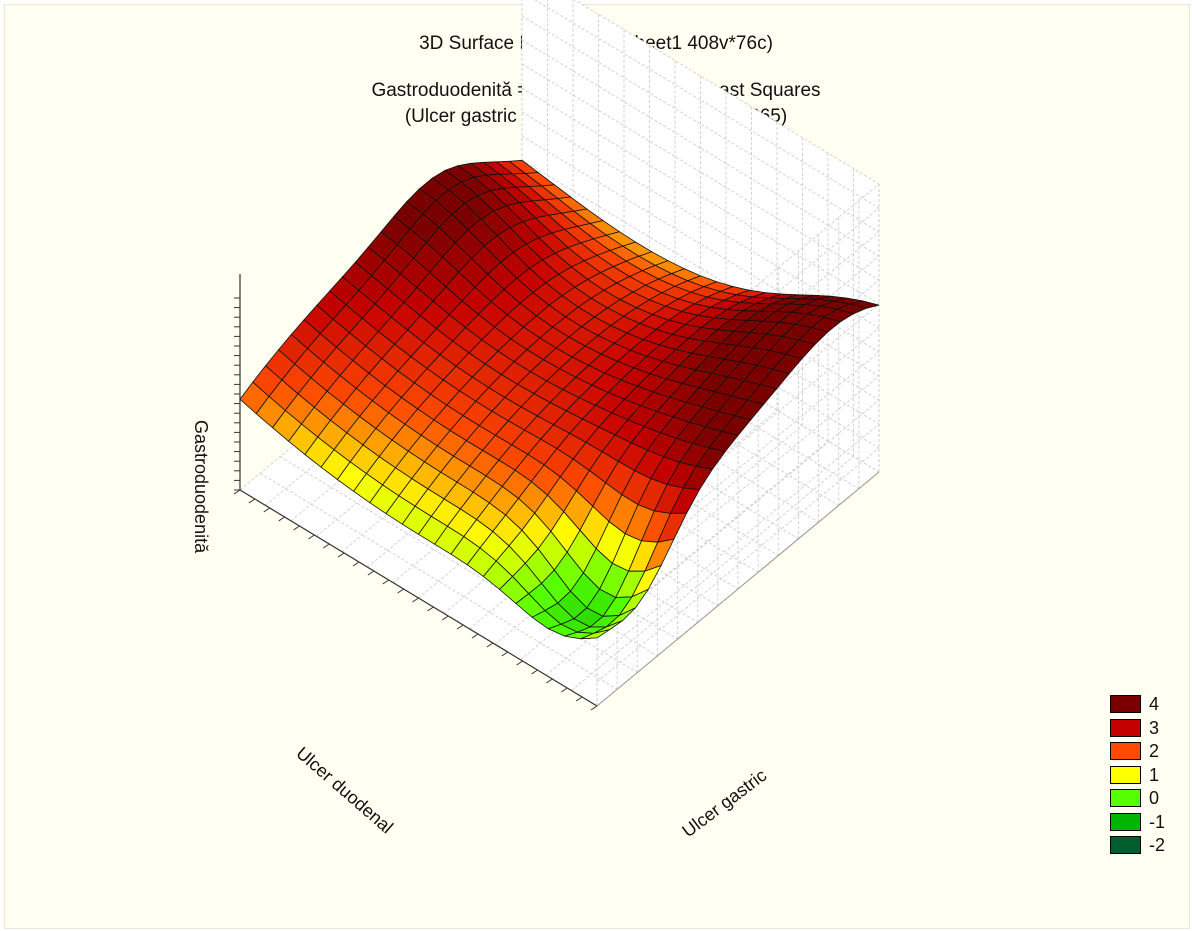 This screenshot has height=931, width=1192. I want to click on legend: 4 3 2 1 0 -1 -2, so click(1150, 775).